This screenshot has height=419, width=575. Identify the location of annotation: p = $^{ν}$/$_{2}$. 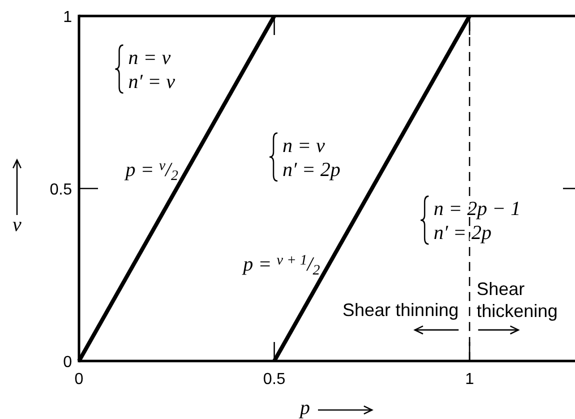
(151, 171).